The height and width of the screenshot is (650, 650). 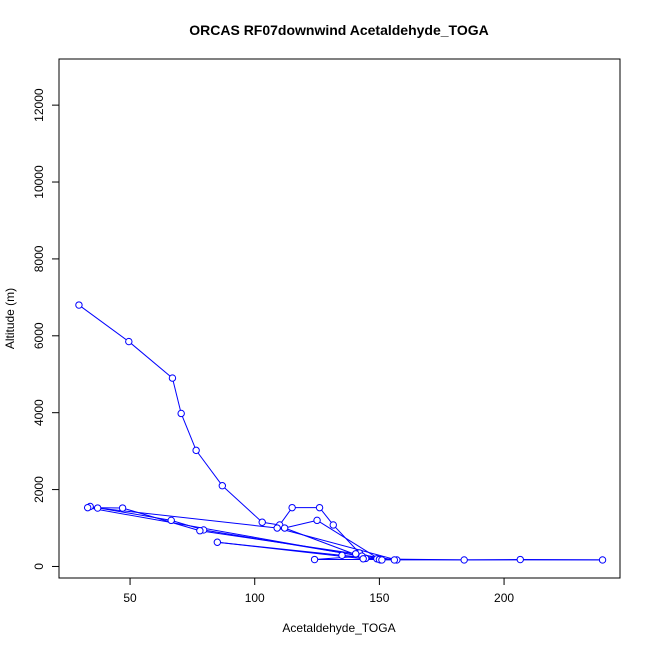 I want to click on y-axis-label: Altitude (m), so click(x=10, y=318).